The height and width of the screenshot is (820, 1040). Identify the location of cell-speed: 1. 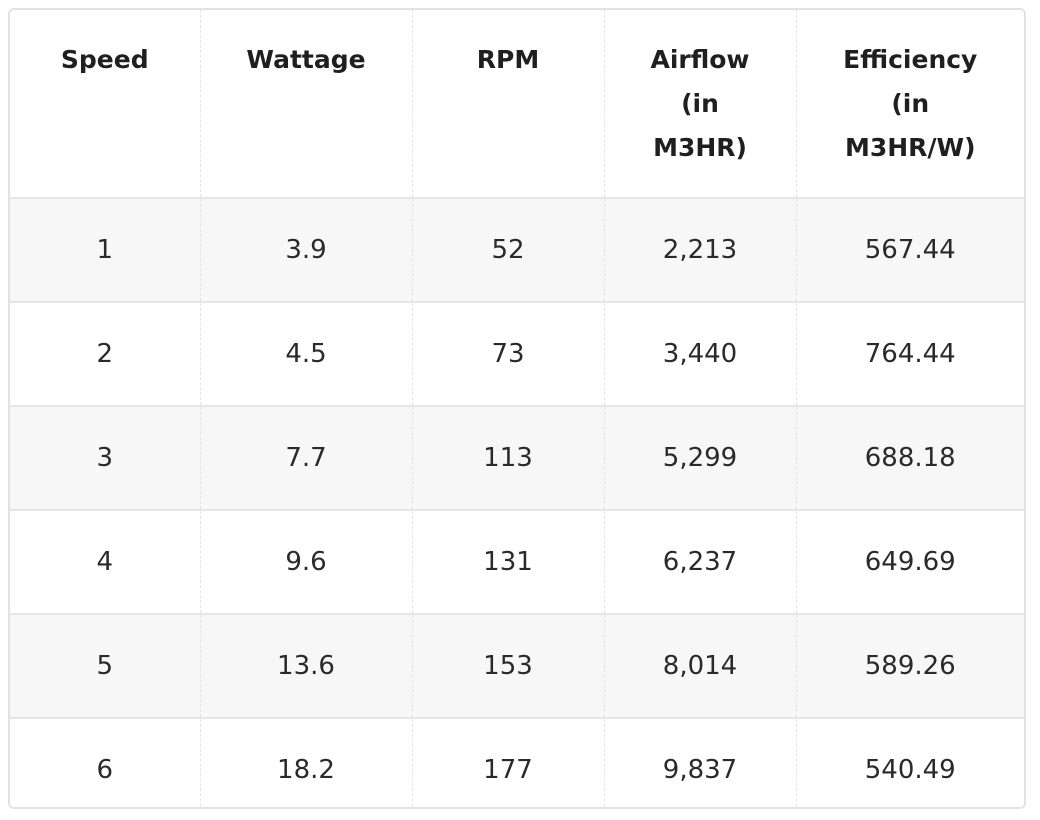
(105, 250).